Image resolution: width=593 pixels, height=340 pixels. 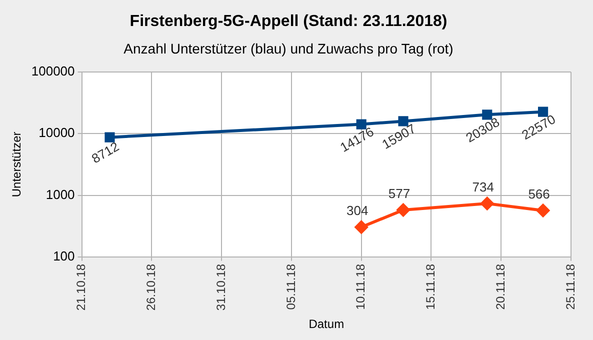 What do you see at coordinates (64, 256) in the screenshot?
I see `y-tick-label: 100` at bounding box center [64, 256].